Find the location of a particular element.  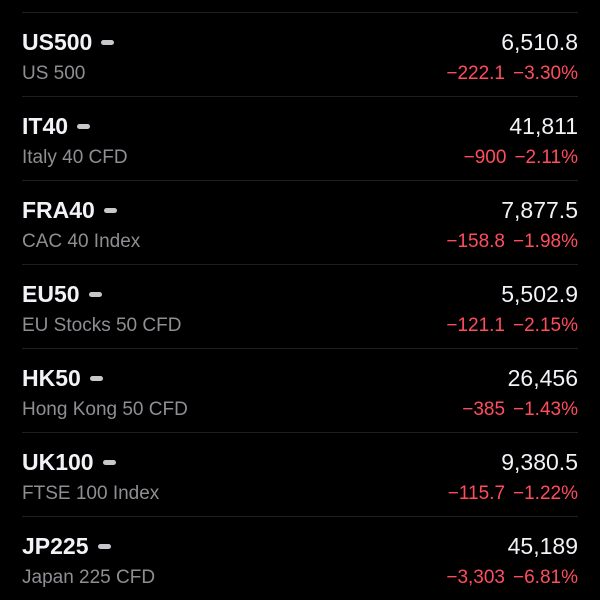

instrument-name: Italy 40 CFD is located at coordinates (75, 157).